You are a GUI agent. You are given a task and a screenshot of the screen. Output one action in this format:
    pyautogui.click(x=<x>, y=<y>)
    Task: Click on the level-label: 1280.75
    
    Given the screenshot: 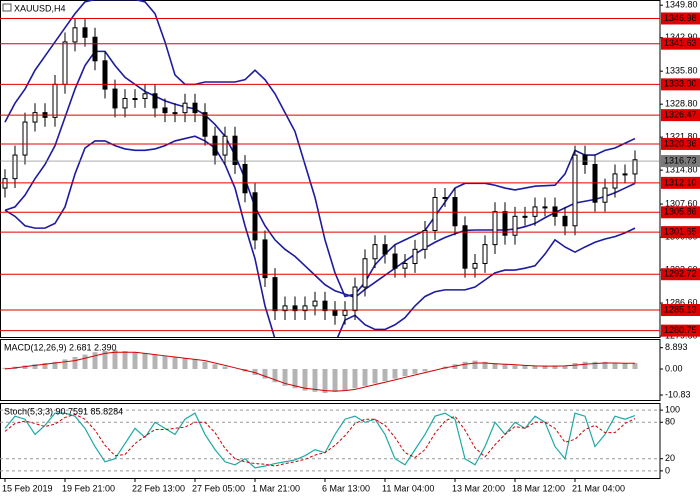 What is the action you would take?
    pyautogui.click(x=680, y=330)
    